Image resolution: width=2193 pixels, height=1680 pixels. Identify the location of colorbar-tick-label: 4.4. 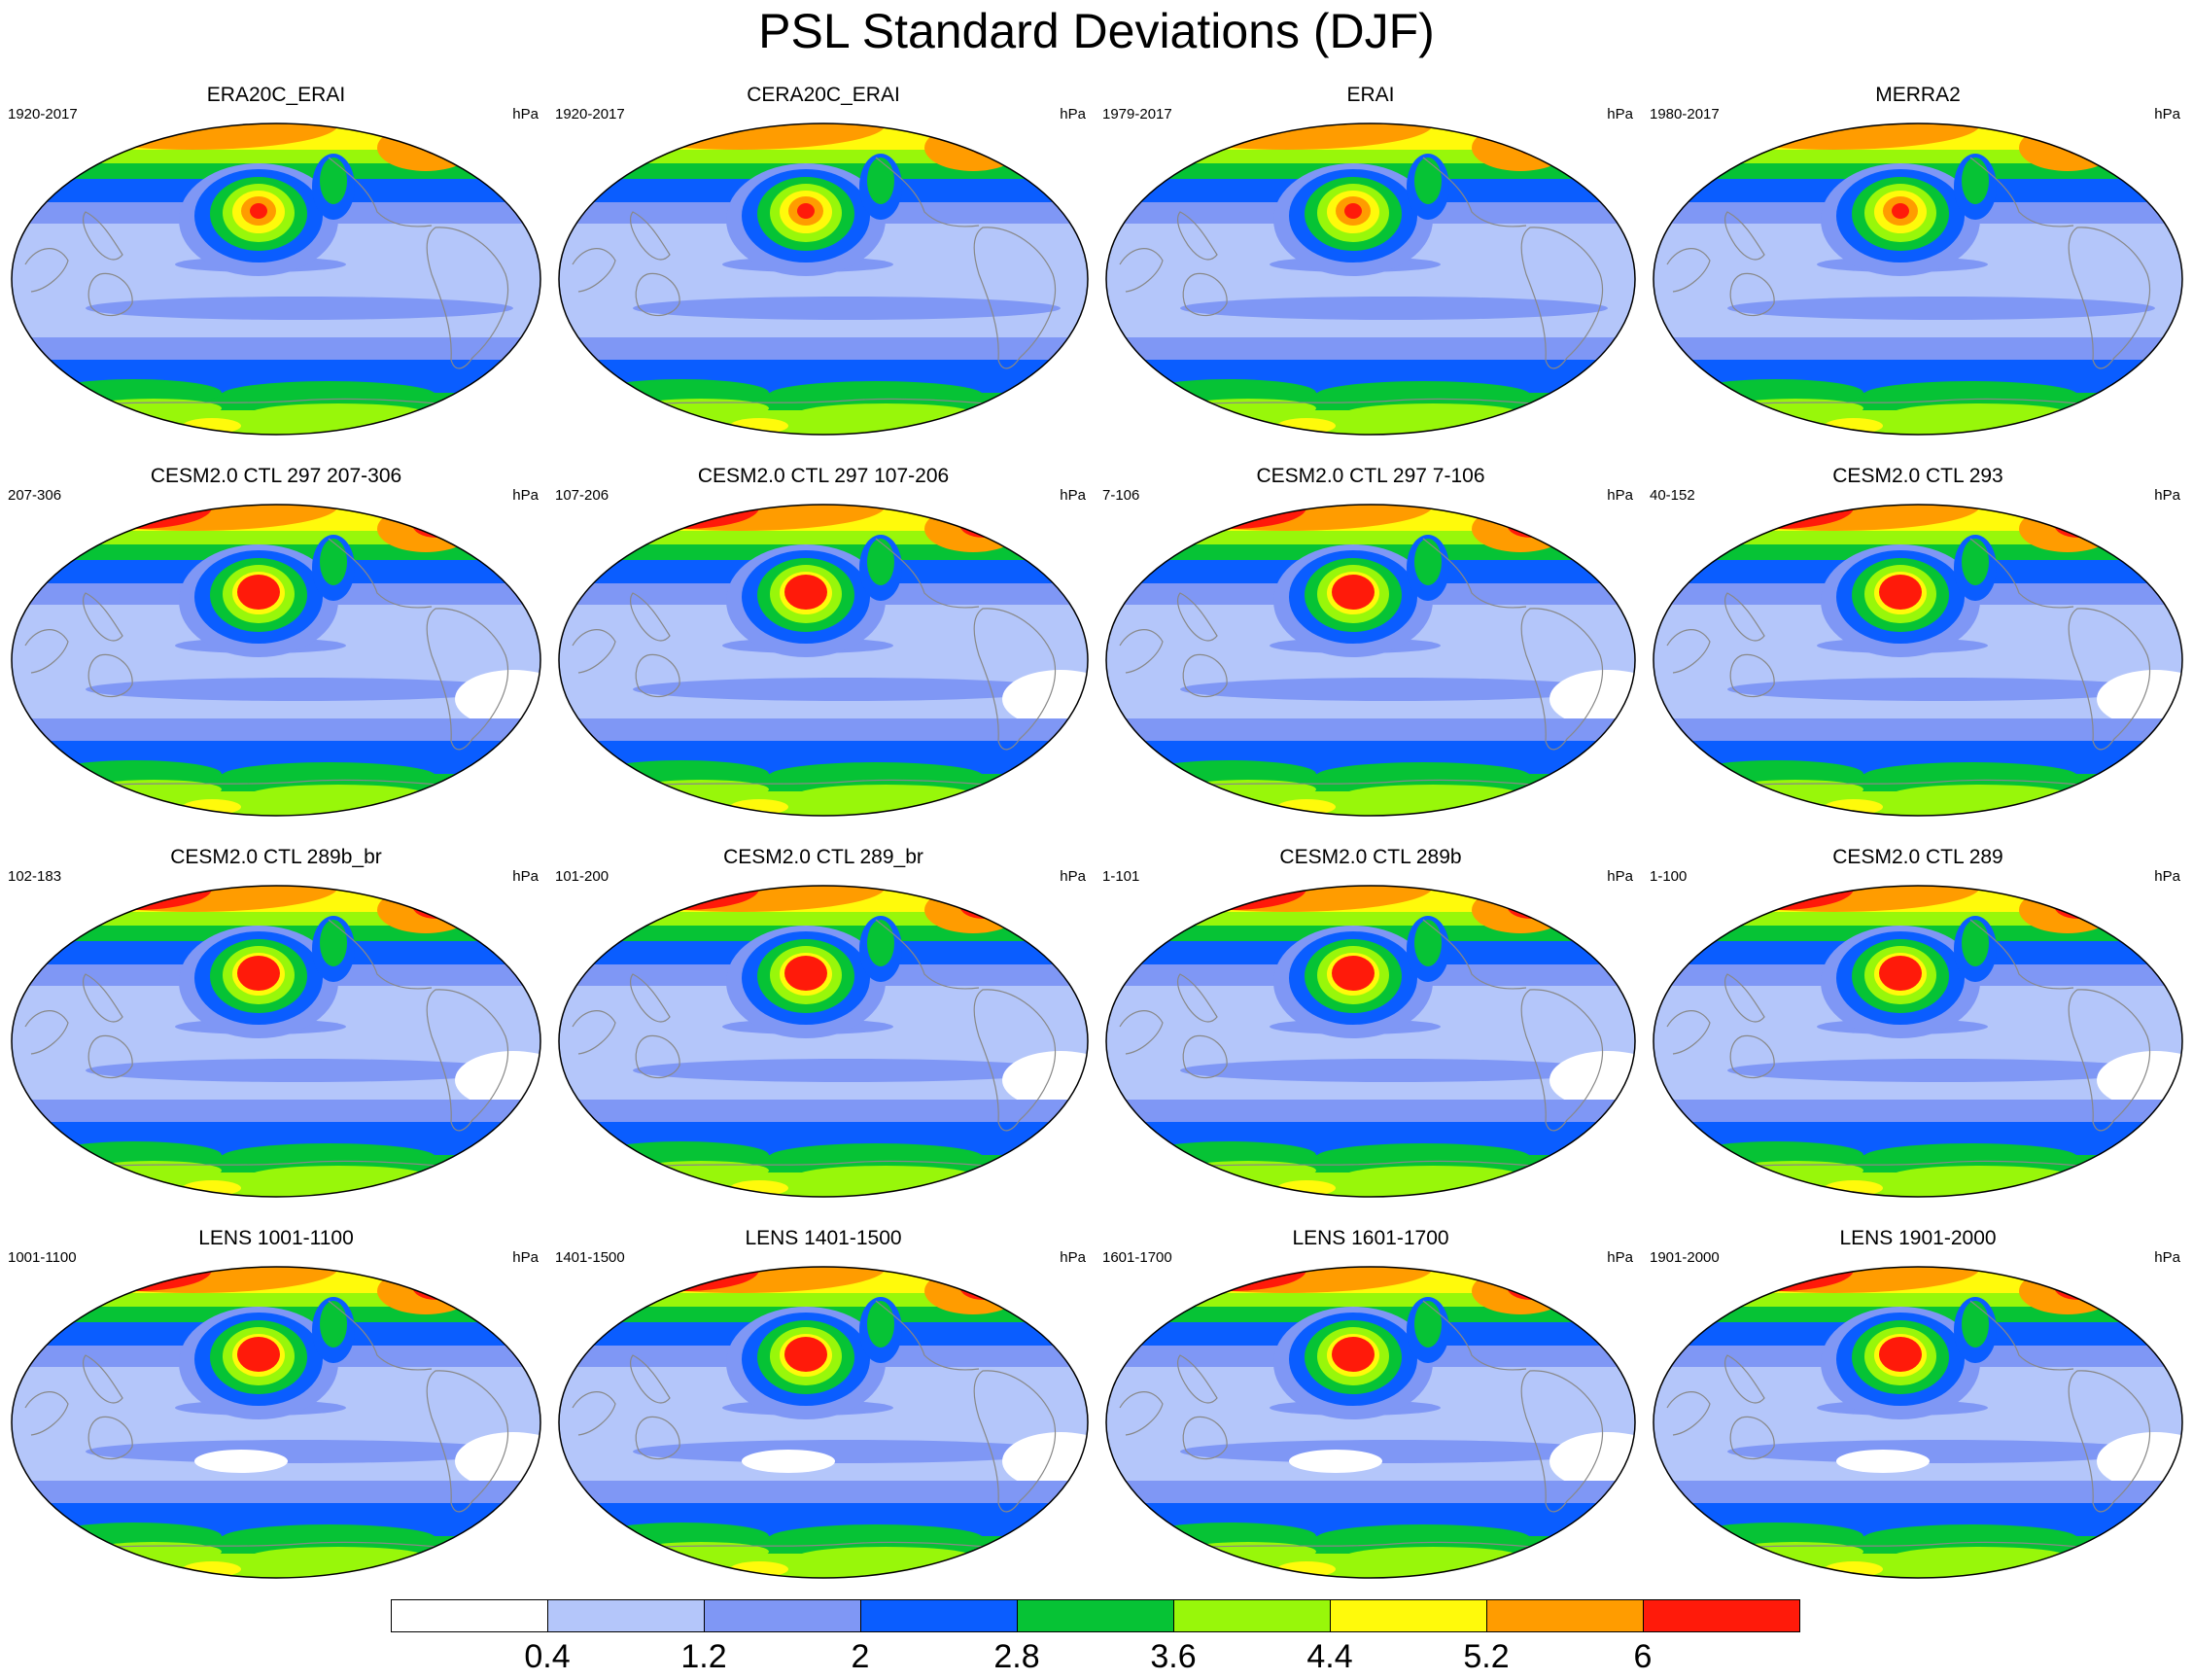
(1329, 1656).